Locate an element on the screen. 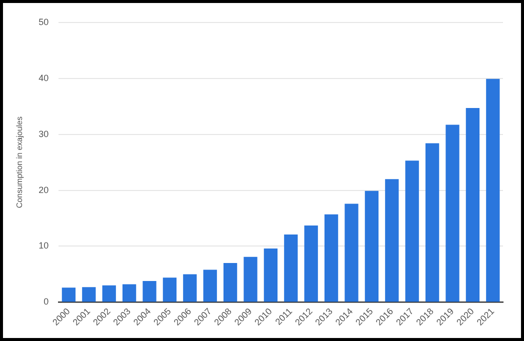 The width and height of the screenshot is (524, 341). y-tick-label: 20 is located at coordinates (43, 189).